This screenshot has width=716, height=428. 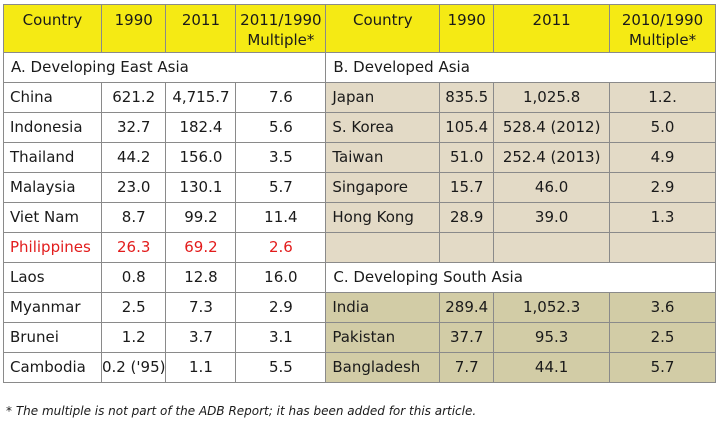 I want to click on developed-asia-multiple: 1.2., so click(x=662, y=97).